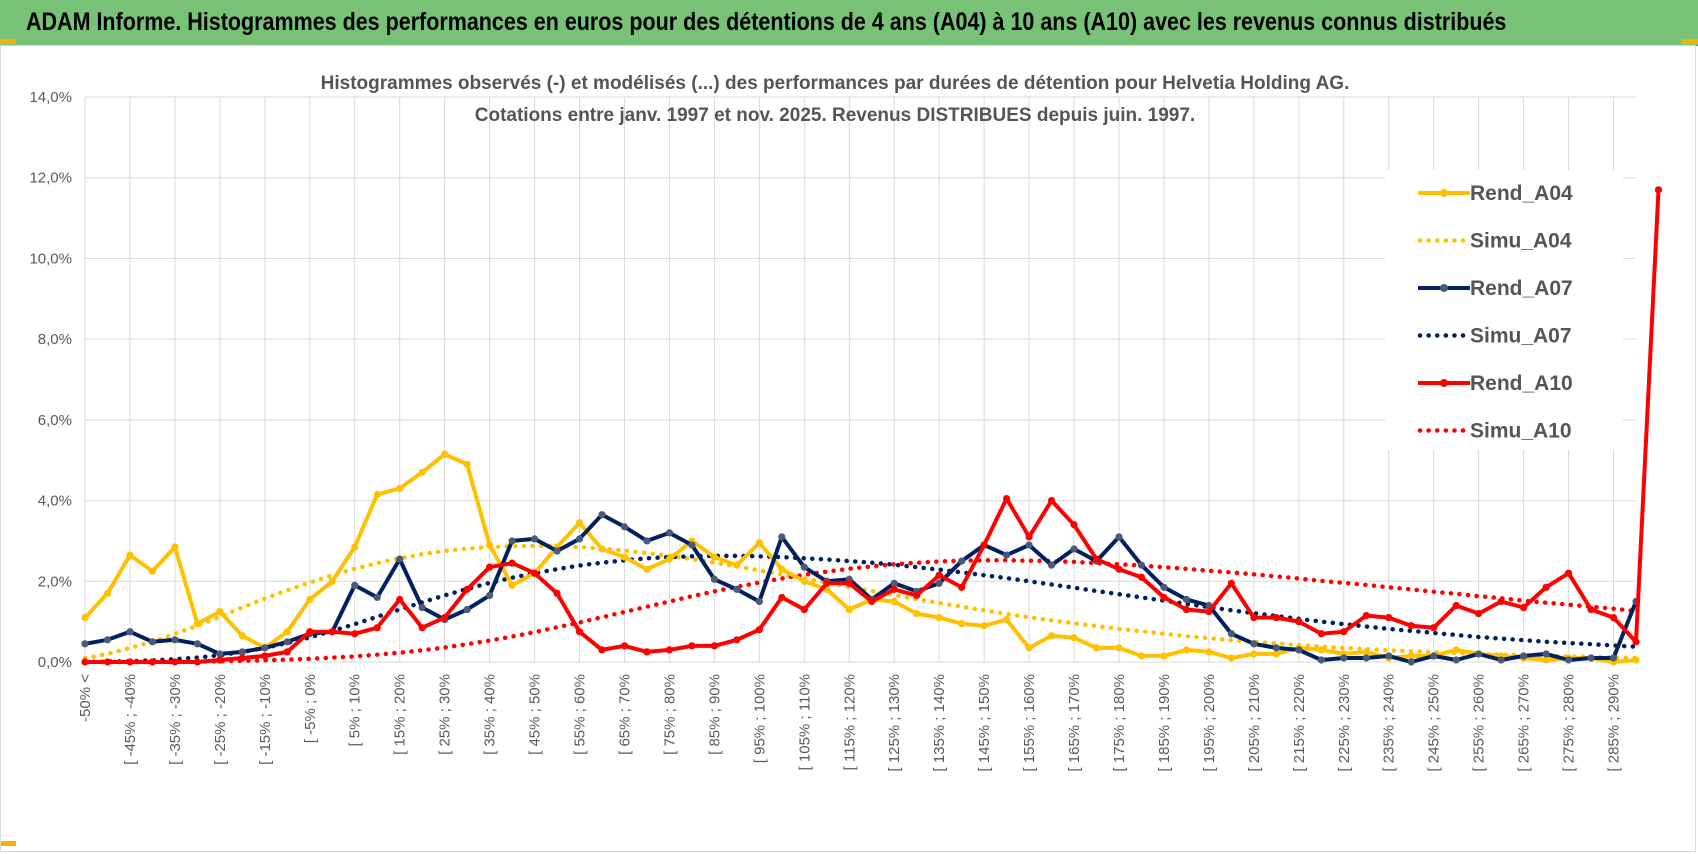 This screenshot has height=854, width=1698. What do you see at coordinates (55, 339) in the screenshot?
I see `y-tick-label: 8,0%` at bounding box center [55, 339].